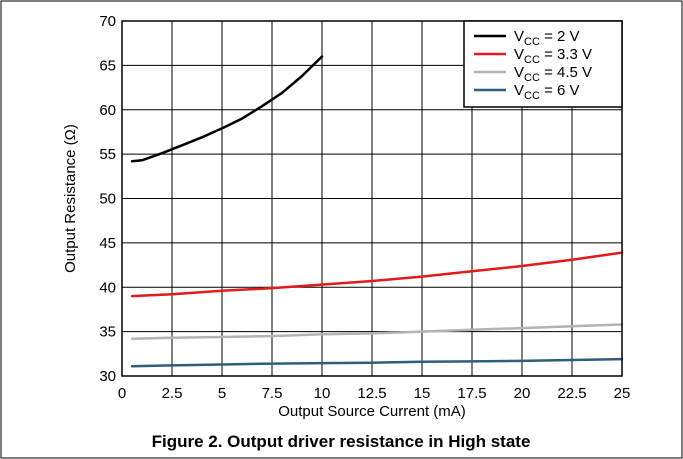 This screenshot has width=683, height=459. What do you see at coordinates (553, 74) in the screenshot?
I see `legend-label-2: VCC = 4.5 V` at bounding box center [553, 74].